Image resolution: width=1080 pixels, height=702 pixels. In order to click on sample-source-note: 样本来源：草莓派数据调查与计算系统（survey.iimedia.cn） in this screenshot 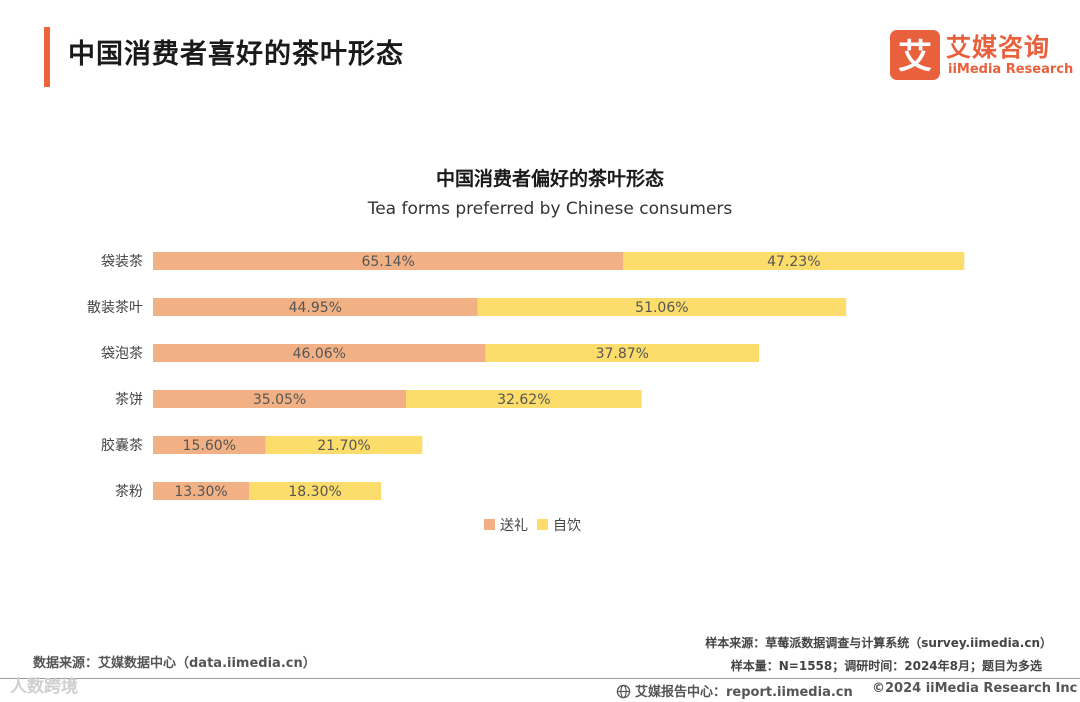, I will do `click(878, 643)`.